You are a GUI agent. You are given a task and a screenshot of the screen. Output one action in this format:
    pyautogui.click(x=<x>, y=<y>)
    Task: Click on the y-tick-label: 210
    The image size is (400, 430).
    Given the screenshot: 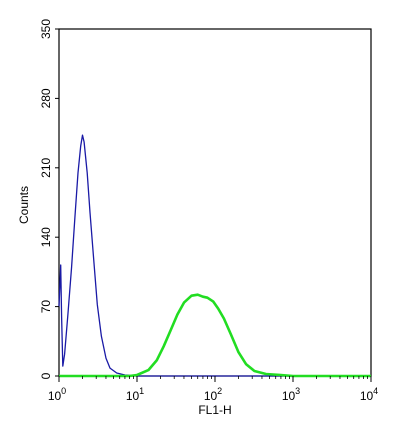 What is the action you would take?
    pyautogui.click(x=46, y=167)
    